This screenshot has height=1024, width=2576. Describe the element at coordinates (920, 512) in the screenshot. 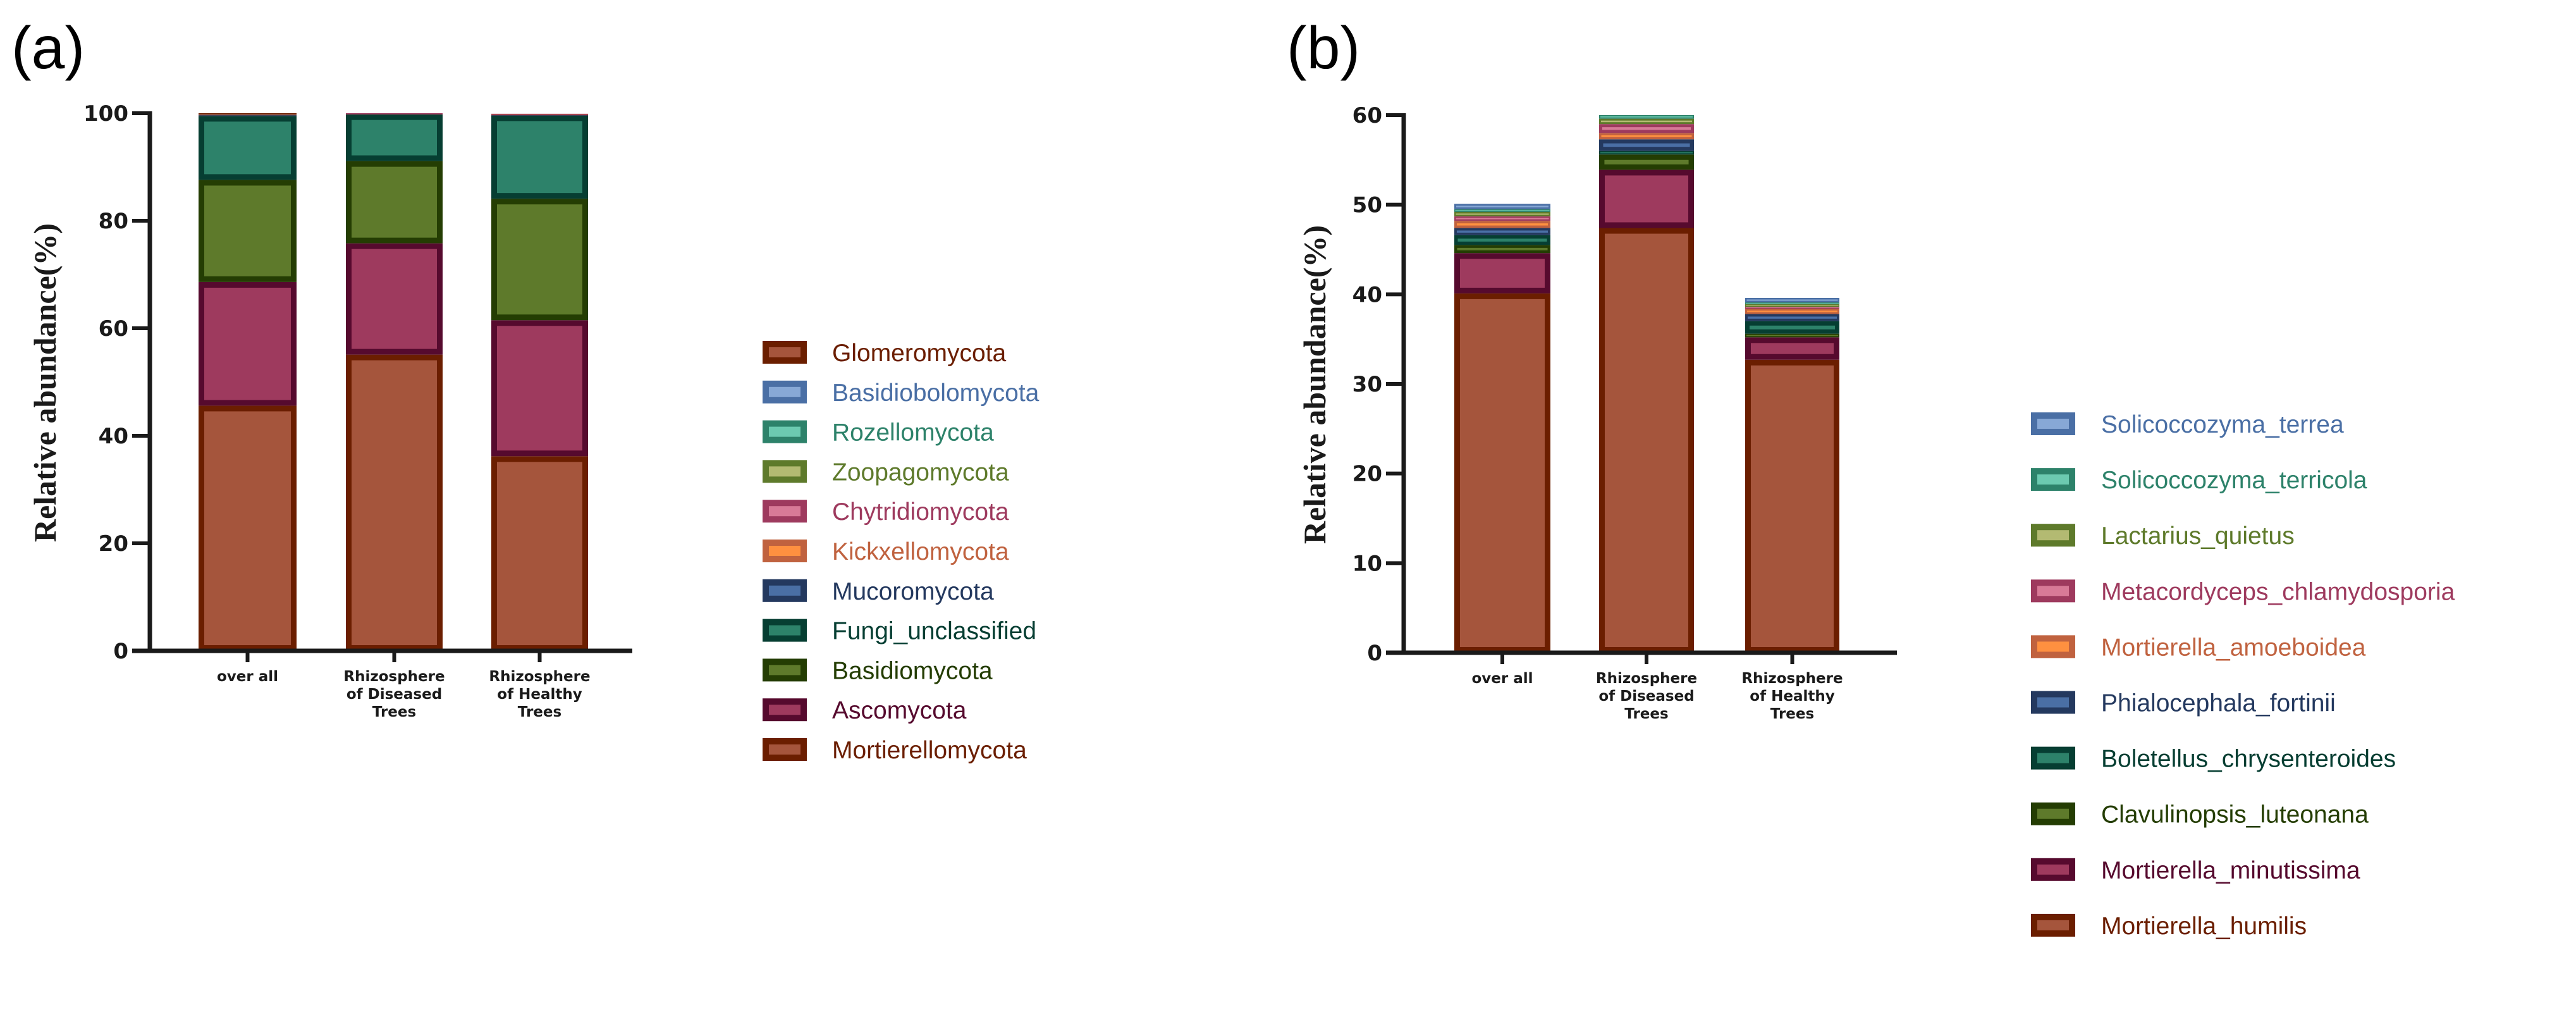

I see `legend-label: Chytridiomycota` at that location.